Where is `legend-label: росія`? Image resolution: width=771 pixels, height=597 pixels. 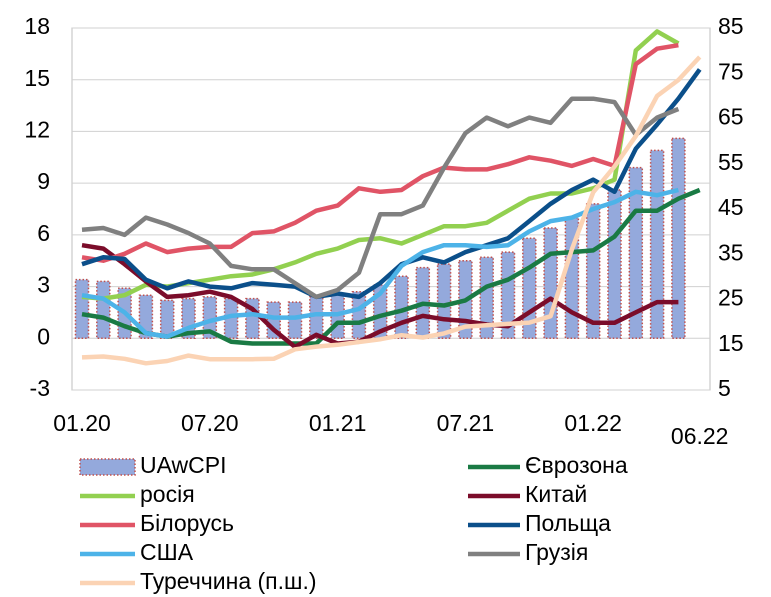 legend-label: росія is located at coordinates (167, 494).